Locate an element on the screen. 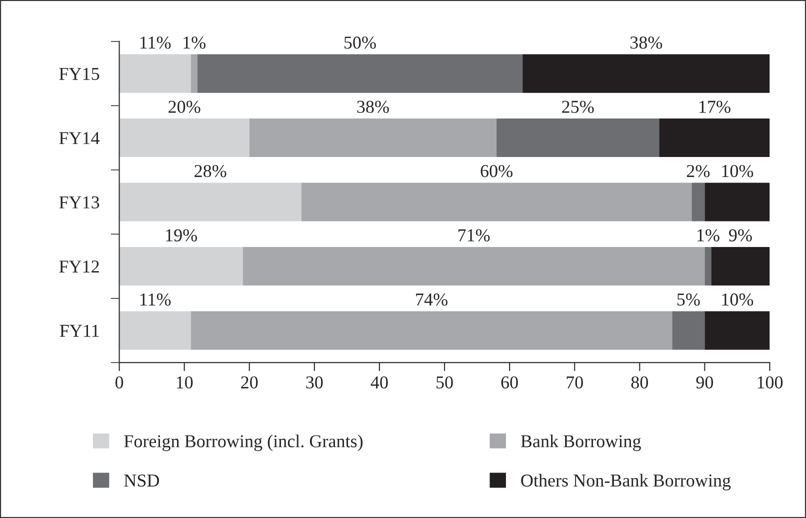 This screenshot has width=806, height=518. data-label: 9% is located at coordinates (740, 235).